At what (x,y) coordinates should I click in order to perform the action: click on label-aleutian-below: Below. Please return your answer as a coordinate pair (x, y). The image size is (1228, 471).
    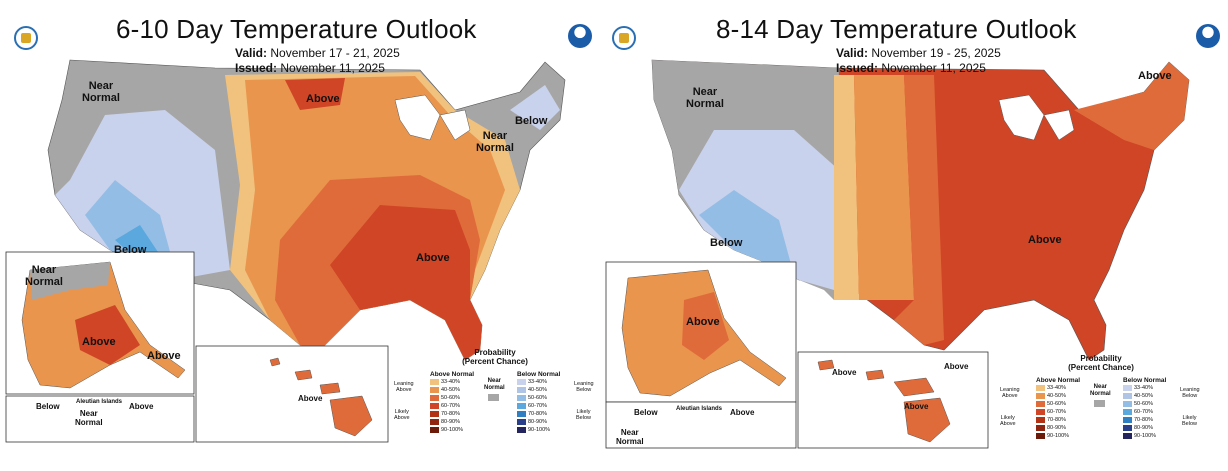
    Looking at the image, I should click on (48, 406).